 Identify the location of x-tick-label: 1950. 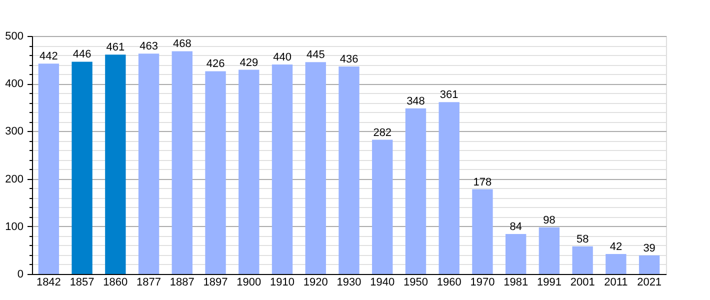
(415, 282).